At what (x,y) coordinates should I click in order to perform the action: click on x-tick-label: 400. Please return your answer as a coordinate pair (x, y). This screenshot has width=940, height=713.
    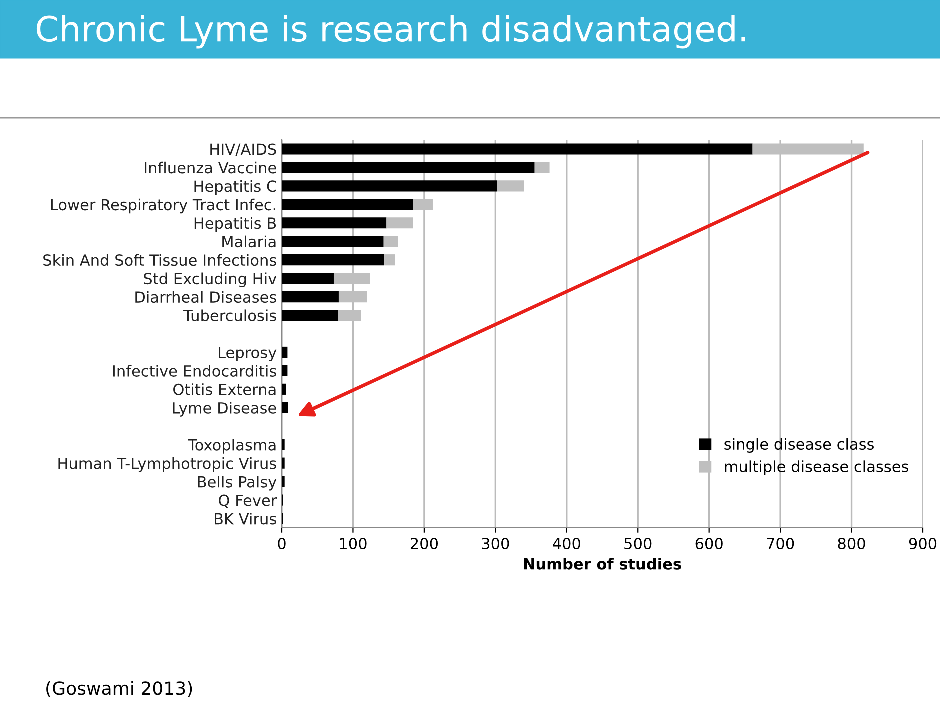
    Looking at the image, I should click on (566, 544).